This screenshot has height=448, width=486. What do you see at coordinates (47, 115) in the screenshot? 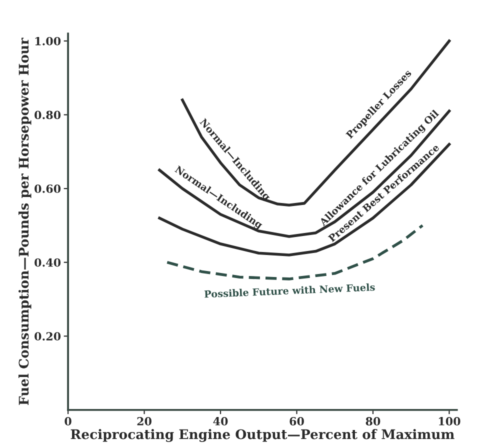
I see `y-tick-label: 0.80` at bounding box center [47, 115].